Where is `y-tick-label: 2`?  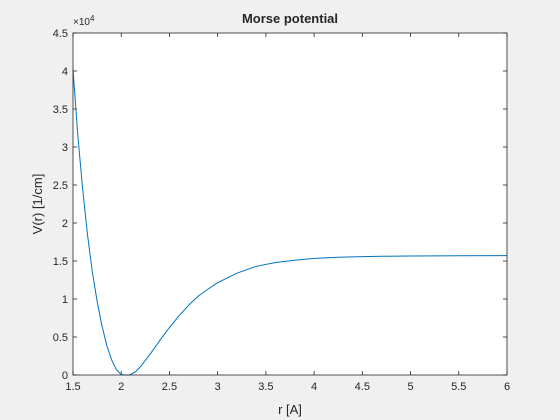
y-tick-label: 2 is located at coordinates (65, 224).